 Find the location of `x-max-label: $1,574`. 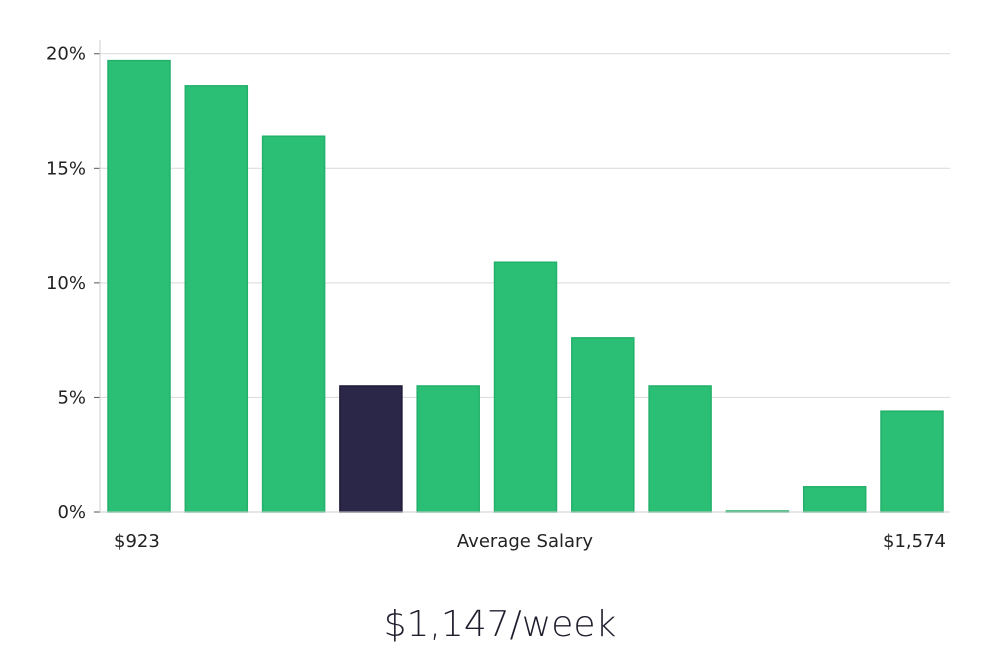

x-max-label: $1,574 is located at coordinates (914, 541).